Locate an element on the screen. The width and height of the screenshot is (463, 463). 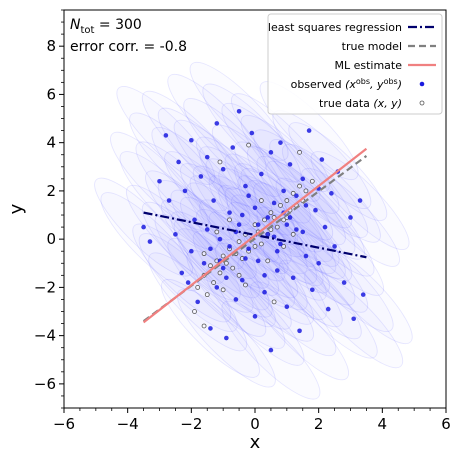
legend-entry: true data (x, y) is located at coordinates (372, 103).